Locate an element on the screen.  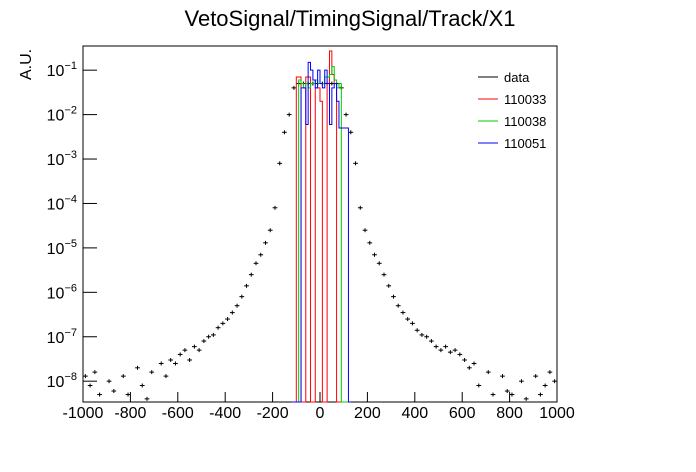
x-tick-label: -1000 is located at coordinates (83, 413).